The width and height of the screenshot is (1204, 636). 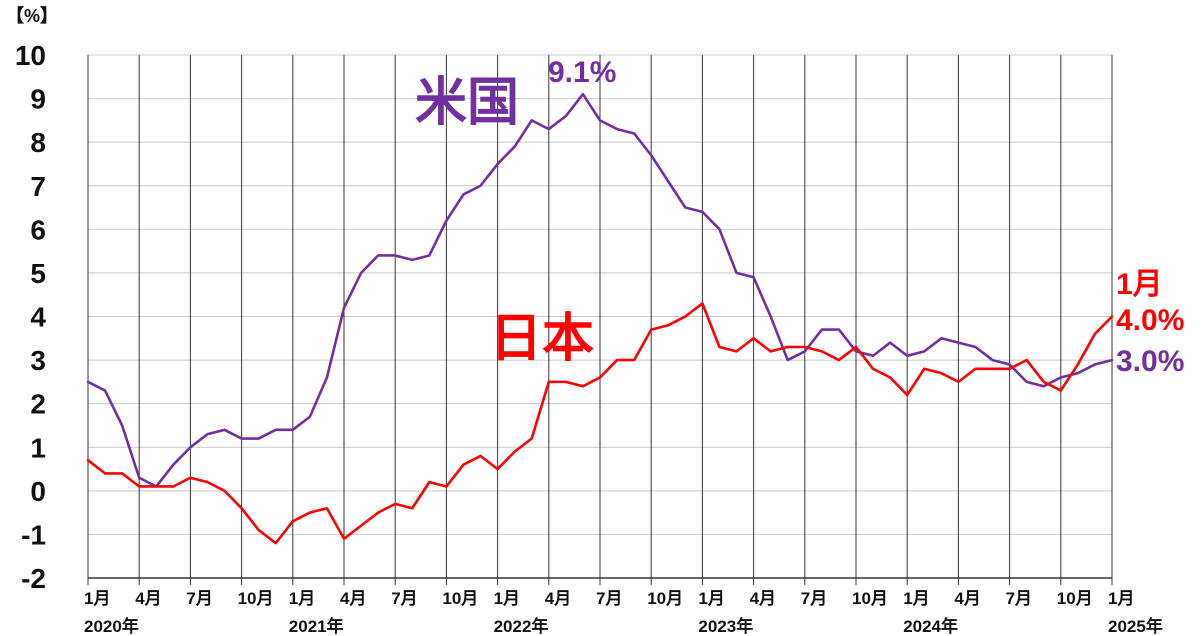 I want to click on y-axis-tick-labels: -2 -1 0 1 2 3 4 5 6 7 8 9 10, so click(x=31, y=317).